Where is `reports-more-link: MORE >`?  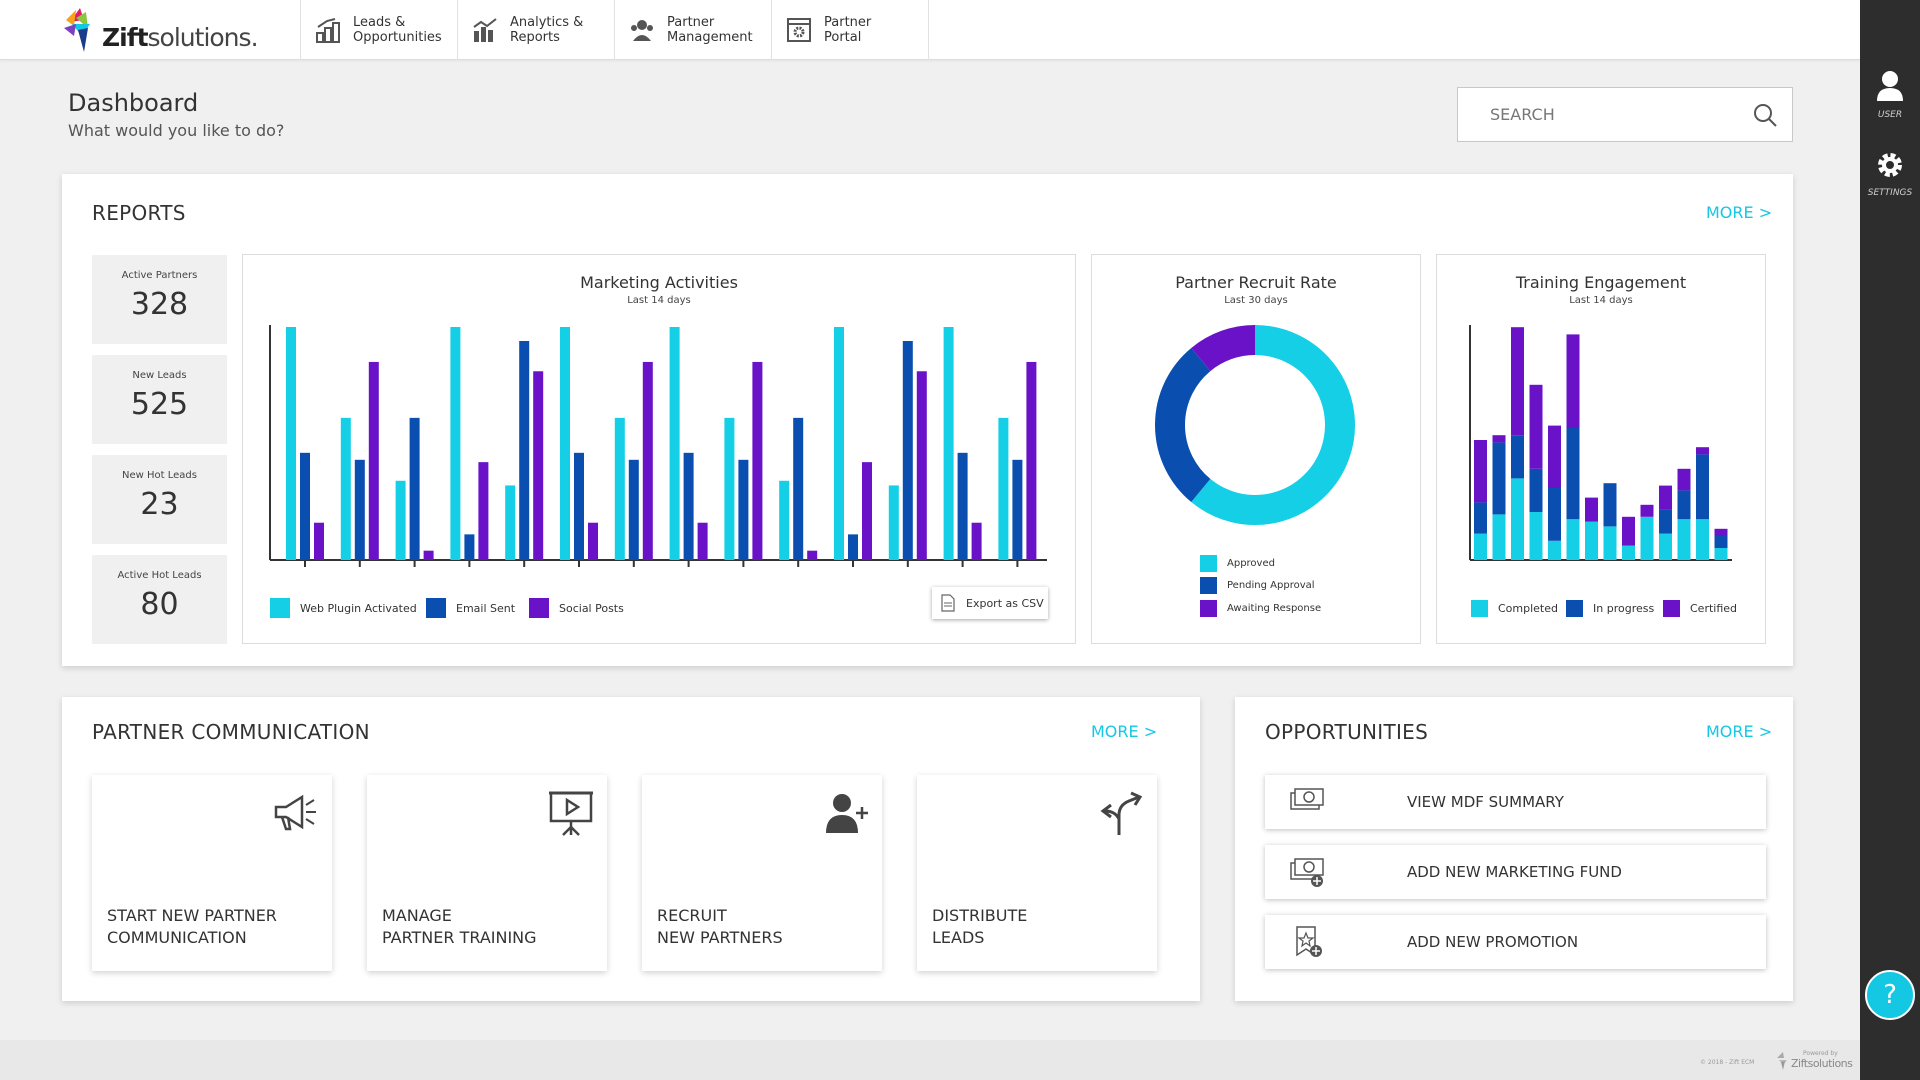 reports-more-link: MORE > is located at coordinates (1739, 212).